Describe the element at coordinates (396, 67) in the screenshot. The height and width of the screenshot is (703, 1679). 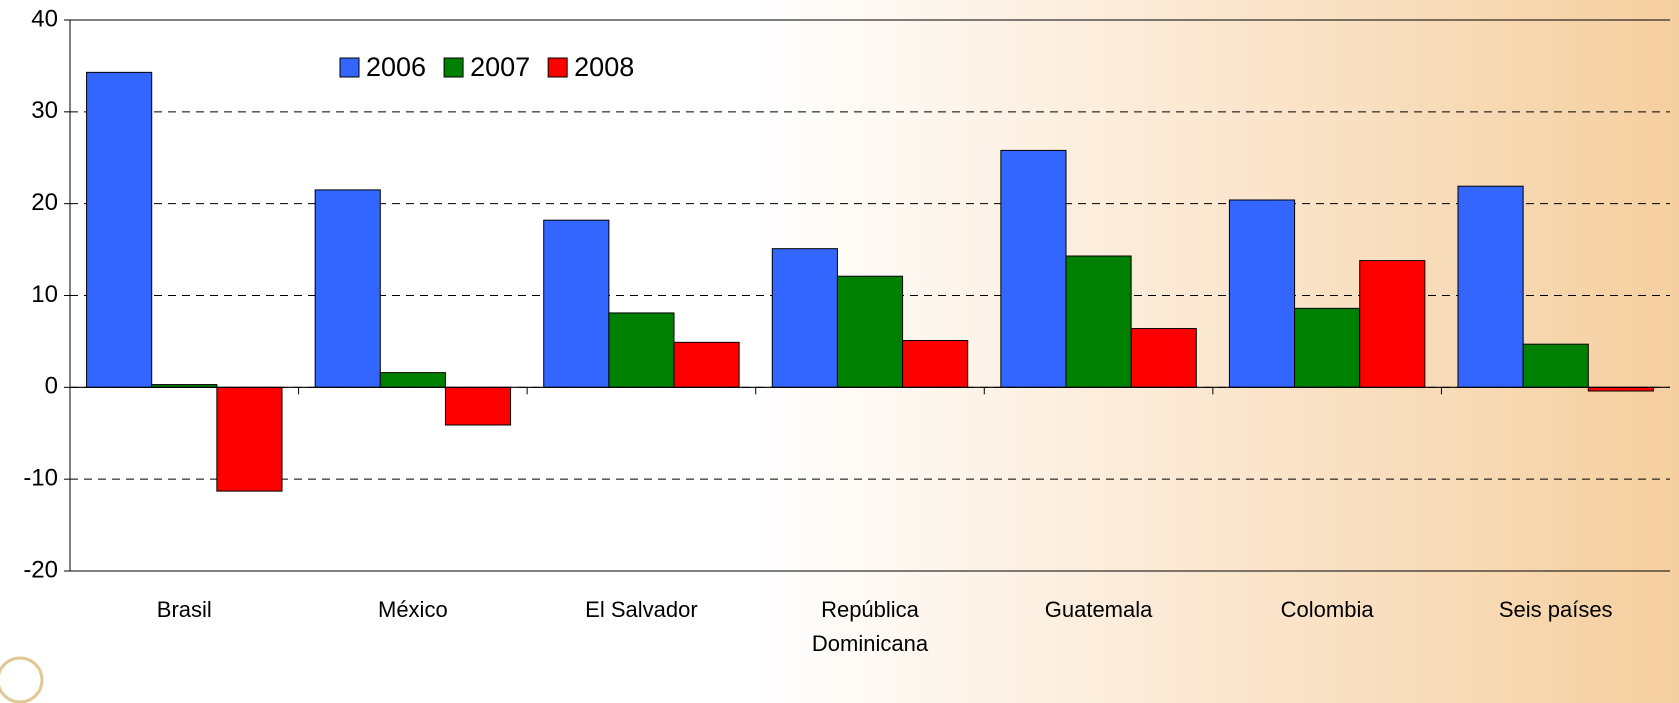
I see `legend-label: 2006` at that location.